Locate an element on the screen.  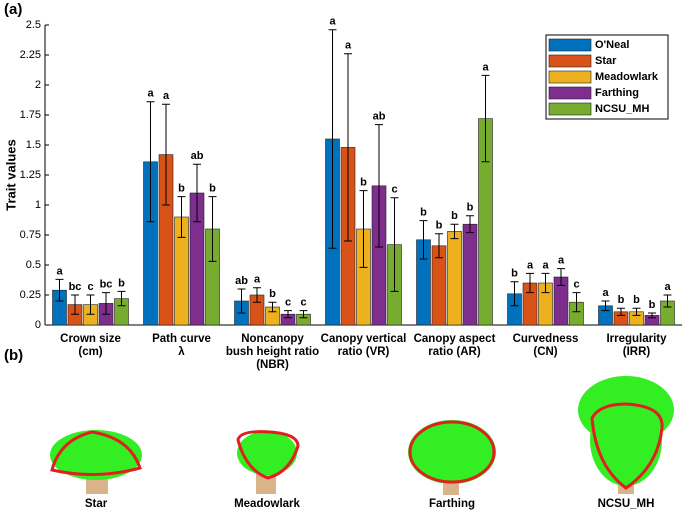
y-tick-label: 2.5 is located at coordinates (33, 25).